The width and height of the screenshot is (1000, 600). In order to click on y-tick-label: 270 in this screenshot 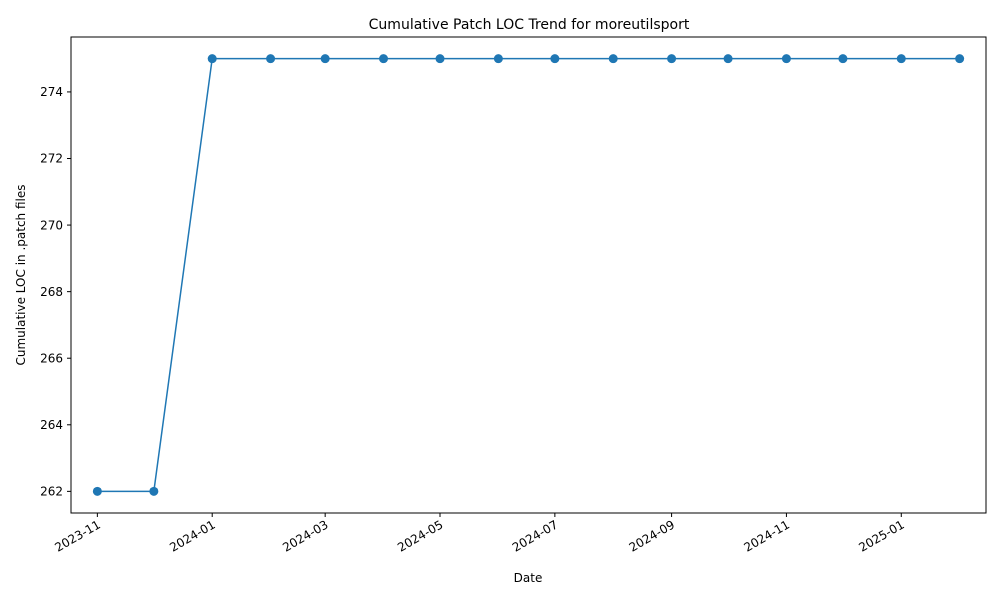, I will do `click(51, 225)`.